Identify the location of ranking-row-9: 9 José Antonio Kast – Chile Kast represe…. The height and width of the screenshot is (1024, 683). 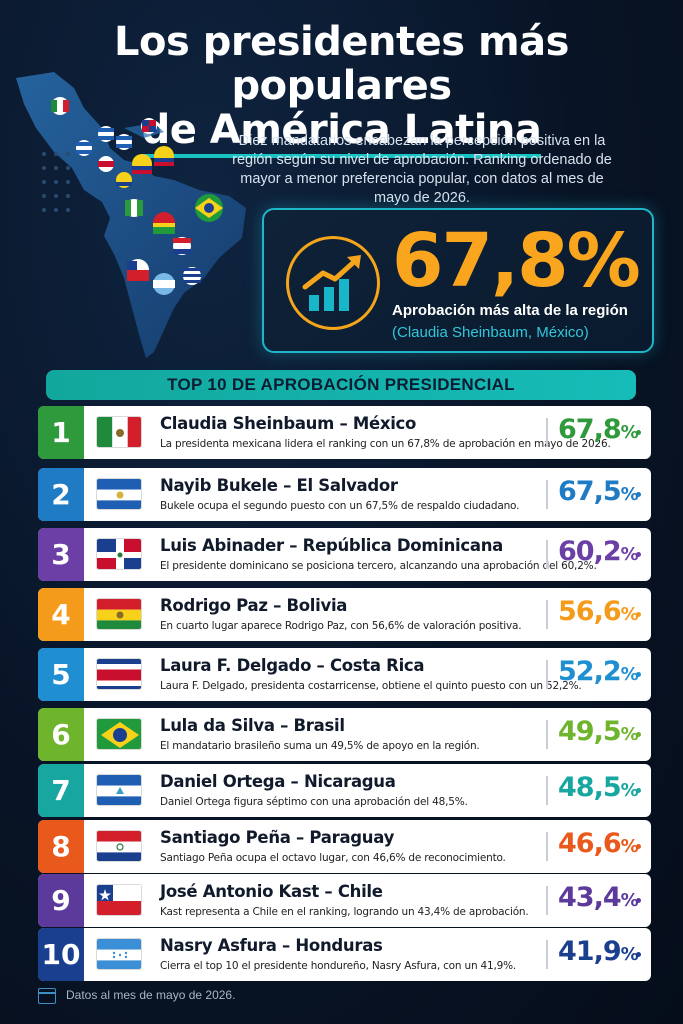
(344, 900).